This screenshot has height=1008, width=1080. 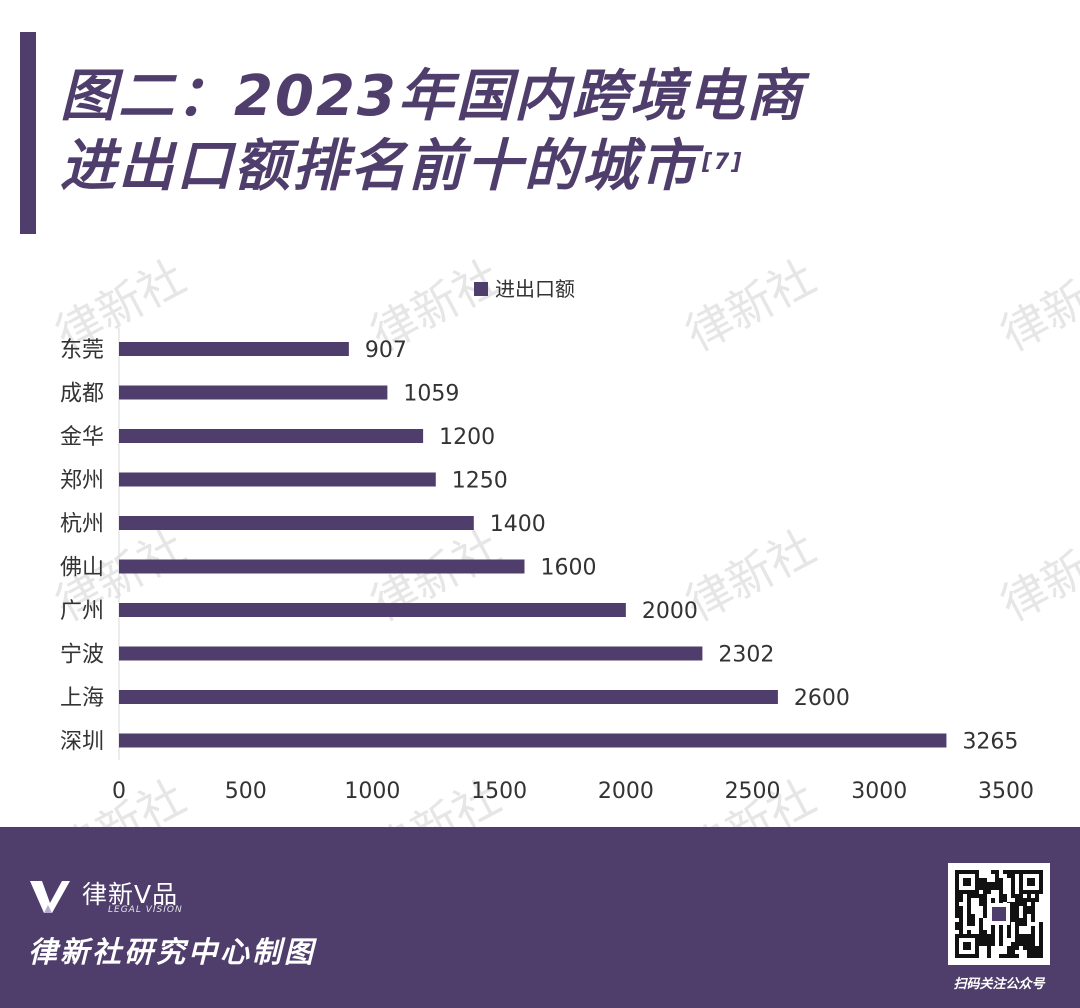 What do you see at coordinates (499, 791) in the screenshot?
I see `x-tick-label: 1500` at bounding box center [499, 791].